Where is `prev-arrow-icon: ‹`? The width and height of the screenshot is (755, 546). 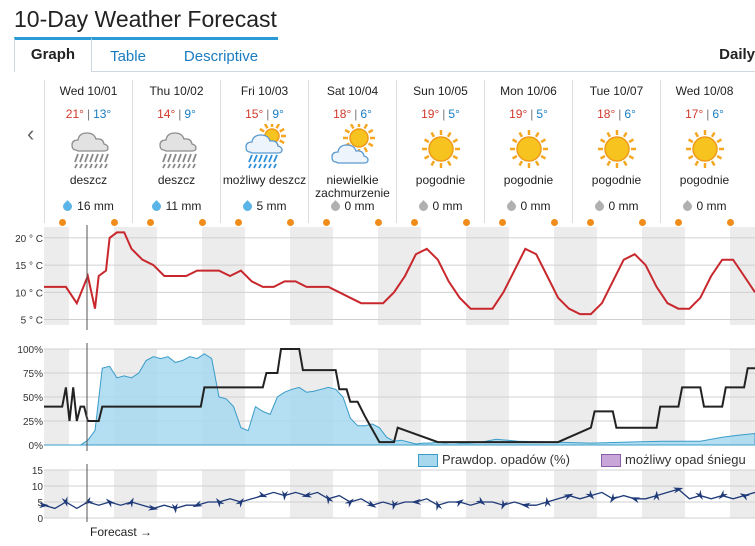
prev-arrow-icon: ‹ is located at coordinates (31, 133).